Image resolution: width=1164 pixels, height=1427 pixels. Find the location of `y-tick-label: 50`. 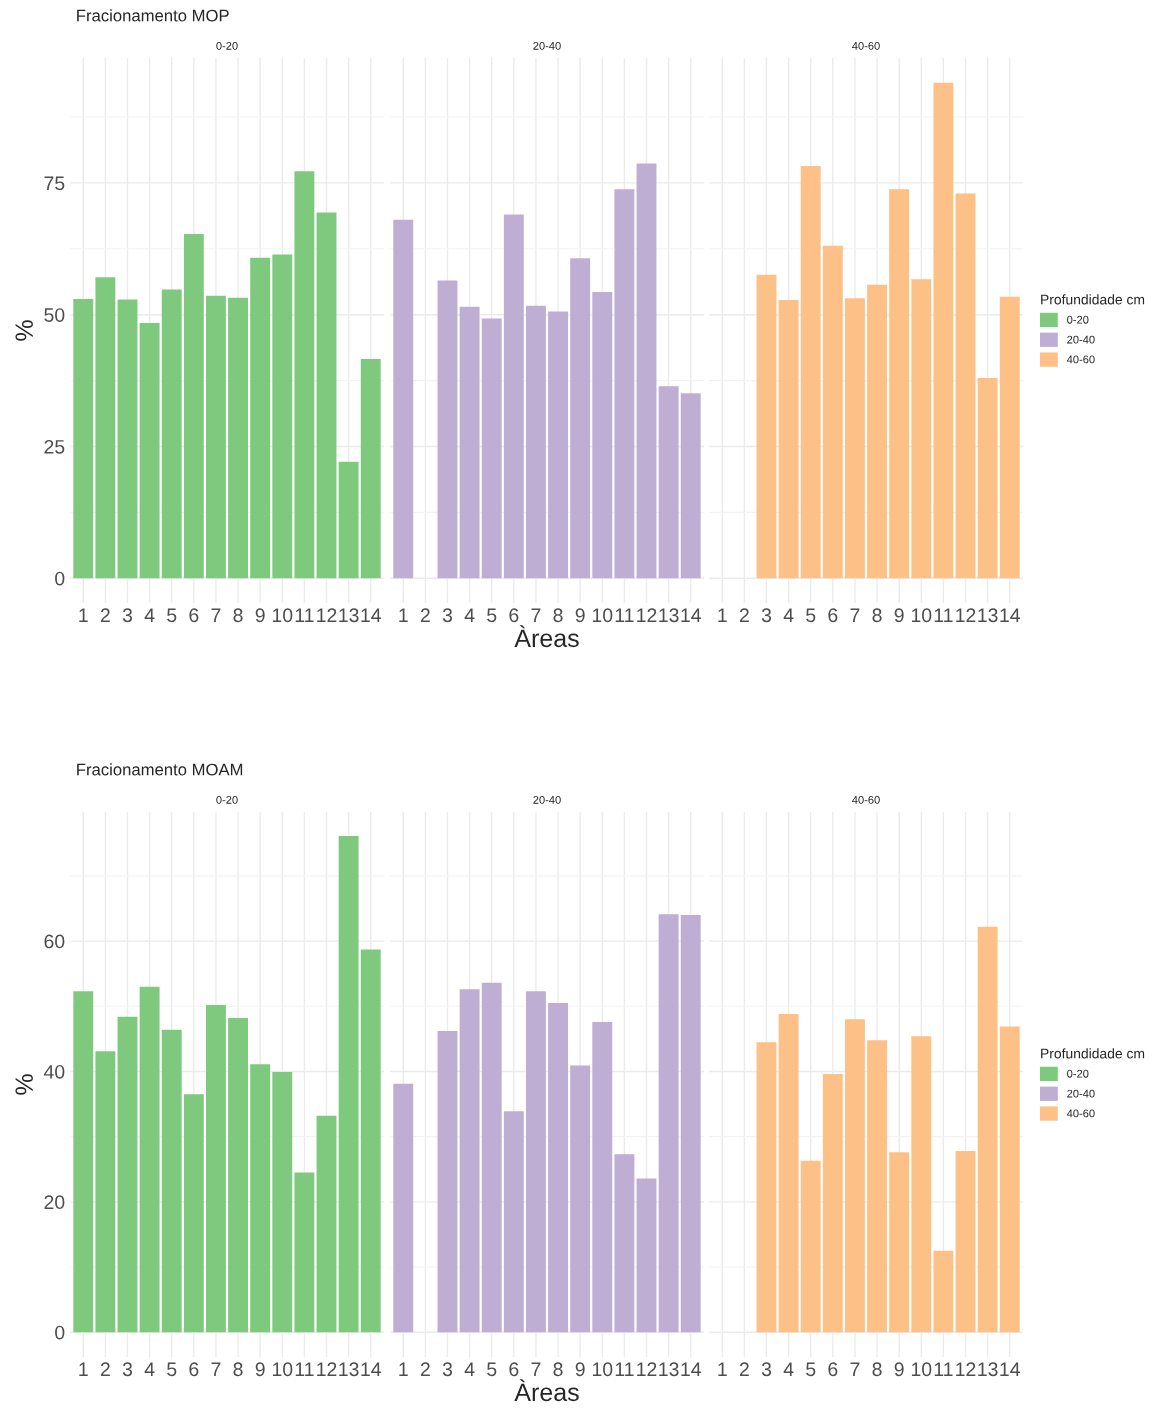

y-tick-label: 50 is located at coordinates (54, 315).